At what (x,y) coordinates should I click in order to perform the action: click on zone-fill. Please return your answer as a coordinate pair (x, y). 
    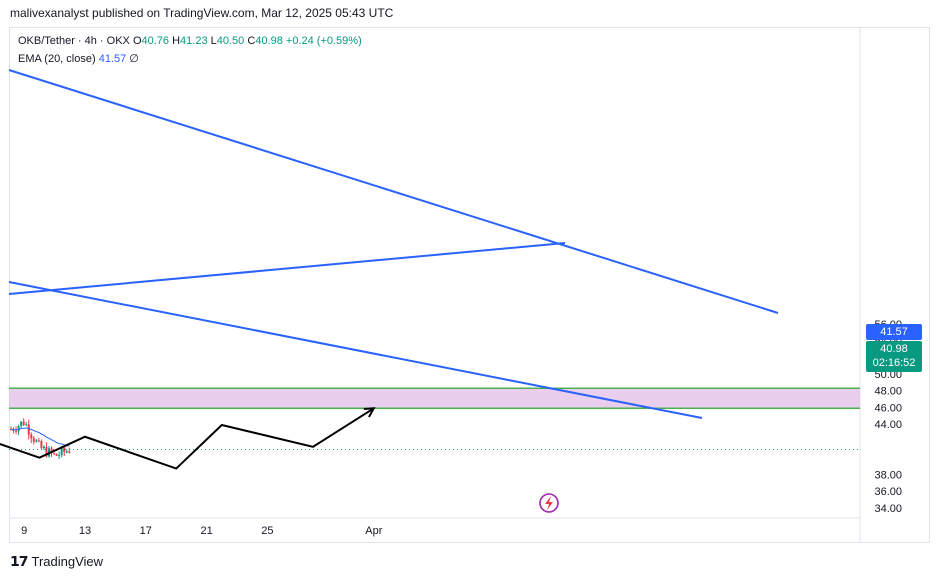
    Looking at the image, I should click on (434, 398).